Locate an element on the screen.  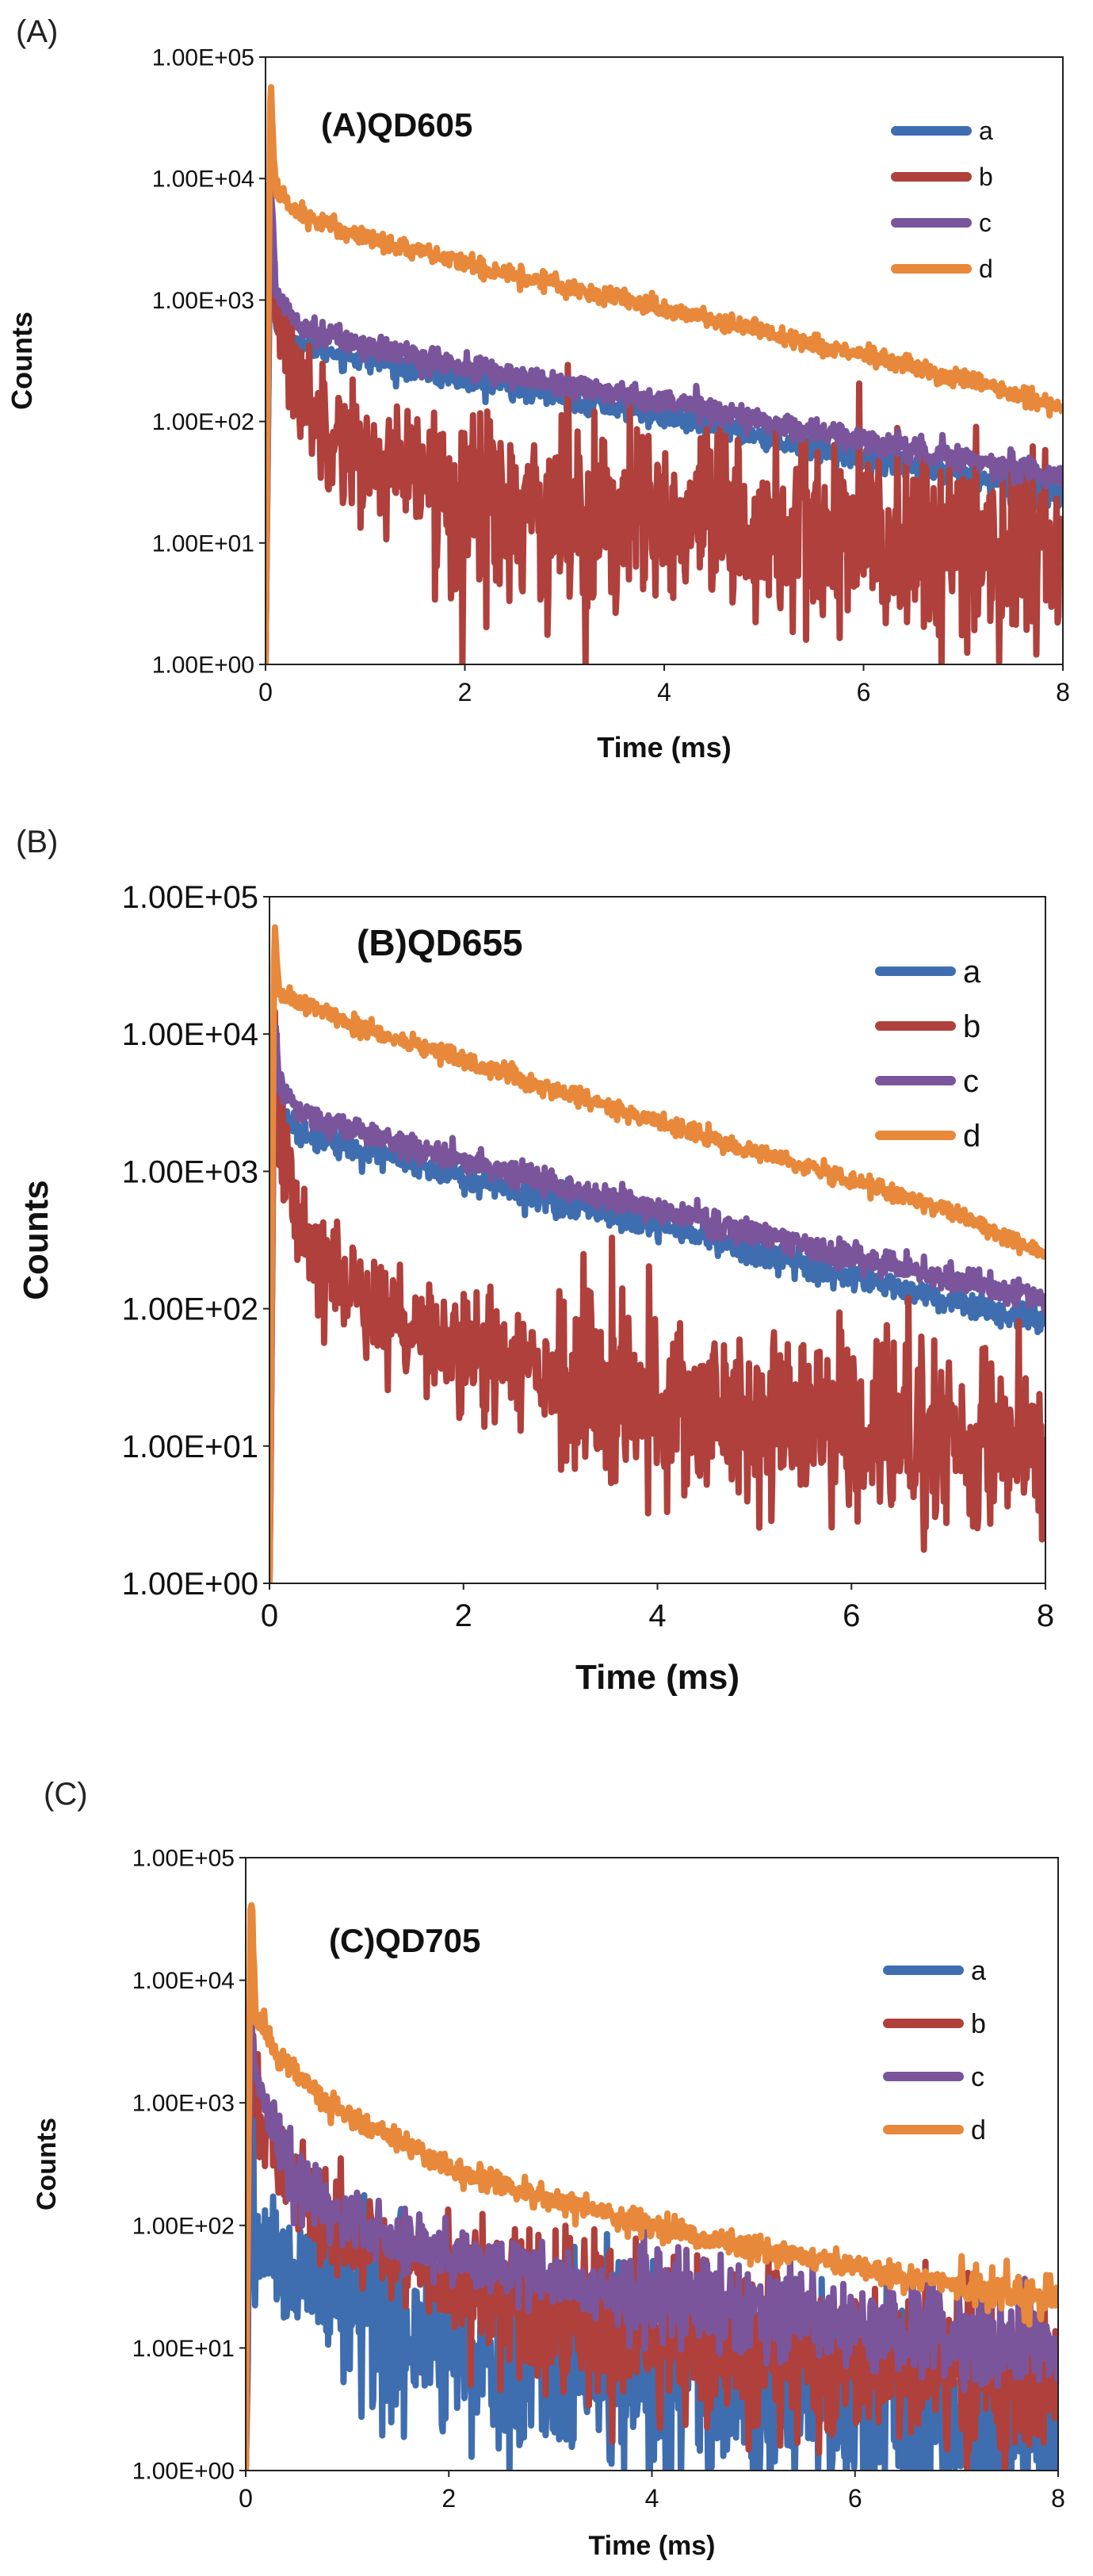
chart-title: (C)QD705 is located at coordinates (404, 1940).